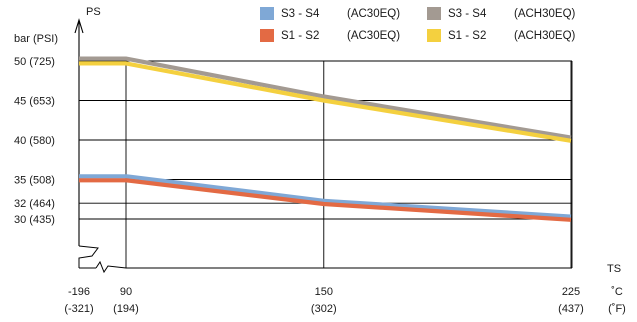 This screenshot has width=637, height=322. Describe the element at coordinates (324, 309) in the screenshot. I see `x-tick-sublabel: (302)` at that location.